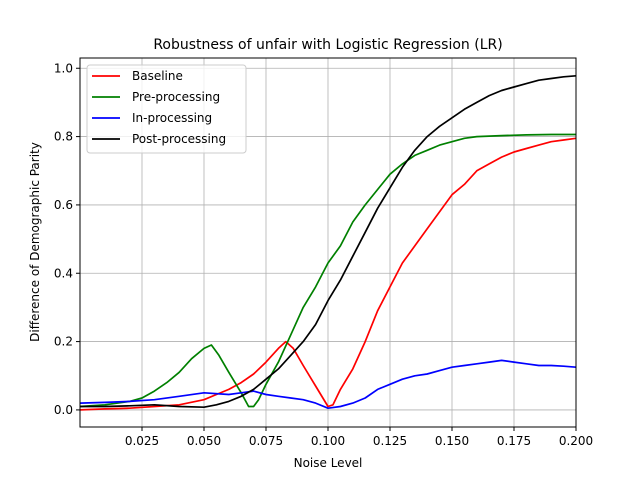 The height and width of the screenshot is (480, 640). What do you see at coordinates (266, 441) in the screenshot?
I see `x-tick-label: 0.075` at bounding box center [266, 441].